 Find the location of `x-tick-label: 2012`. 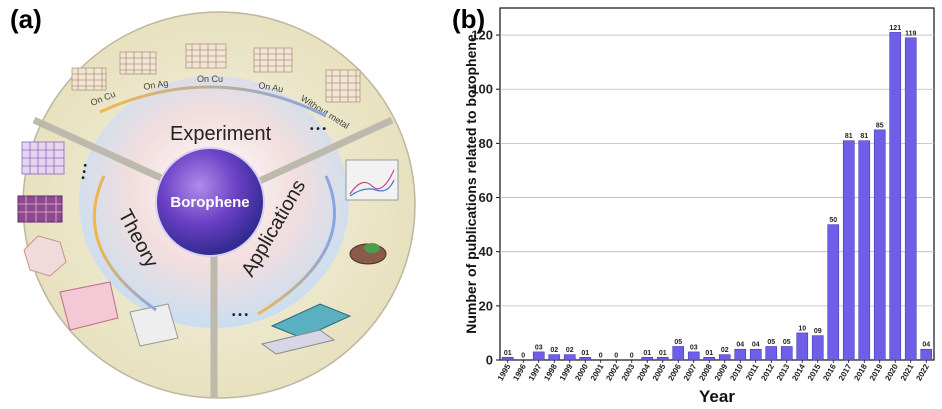

x-tick-label: 2012 is located at coordinates (767, 372).